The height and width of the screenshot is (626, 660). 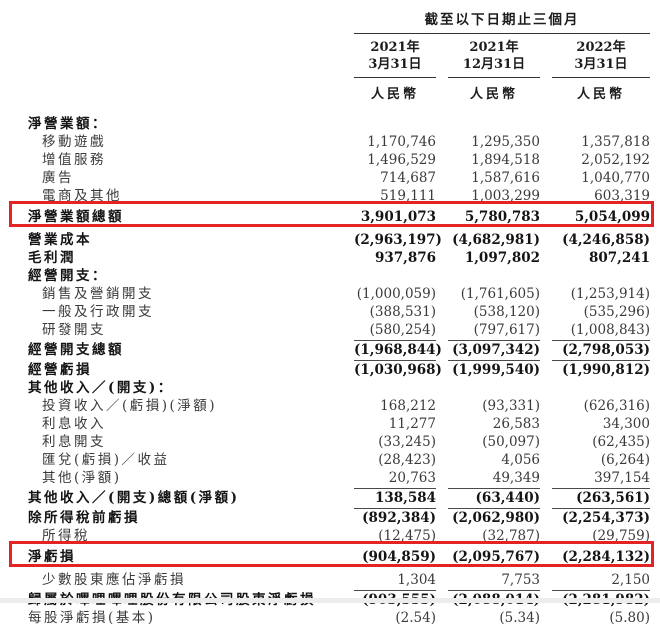 I want to click on row-label: 除所得稅前虧損, so click(x=84, y=518).